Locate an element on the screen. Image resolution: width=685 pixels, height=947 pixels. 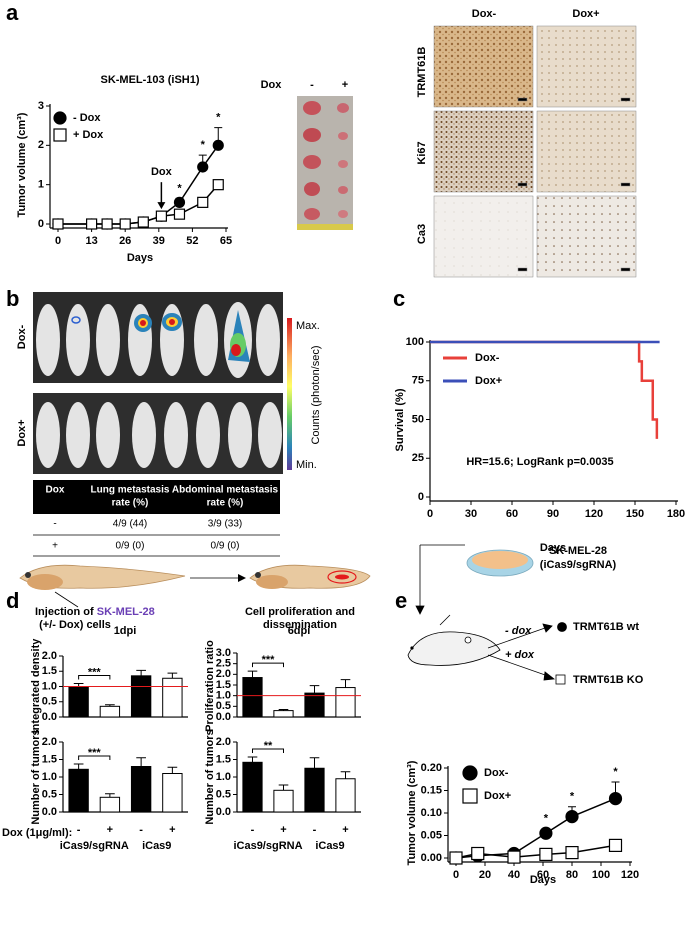
schematic-text: (+/- Dox) cells is located at coordinates (75, 625).